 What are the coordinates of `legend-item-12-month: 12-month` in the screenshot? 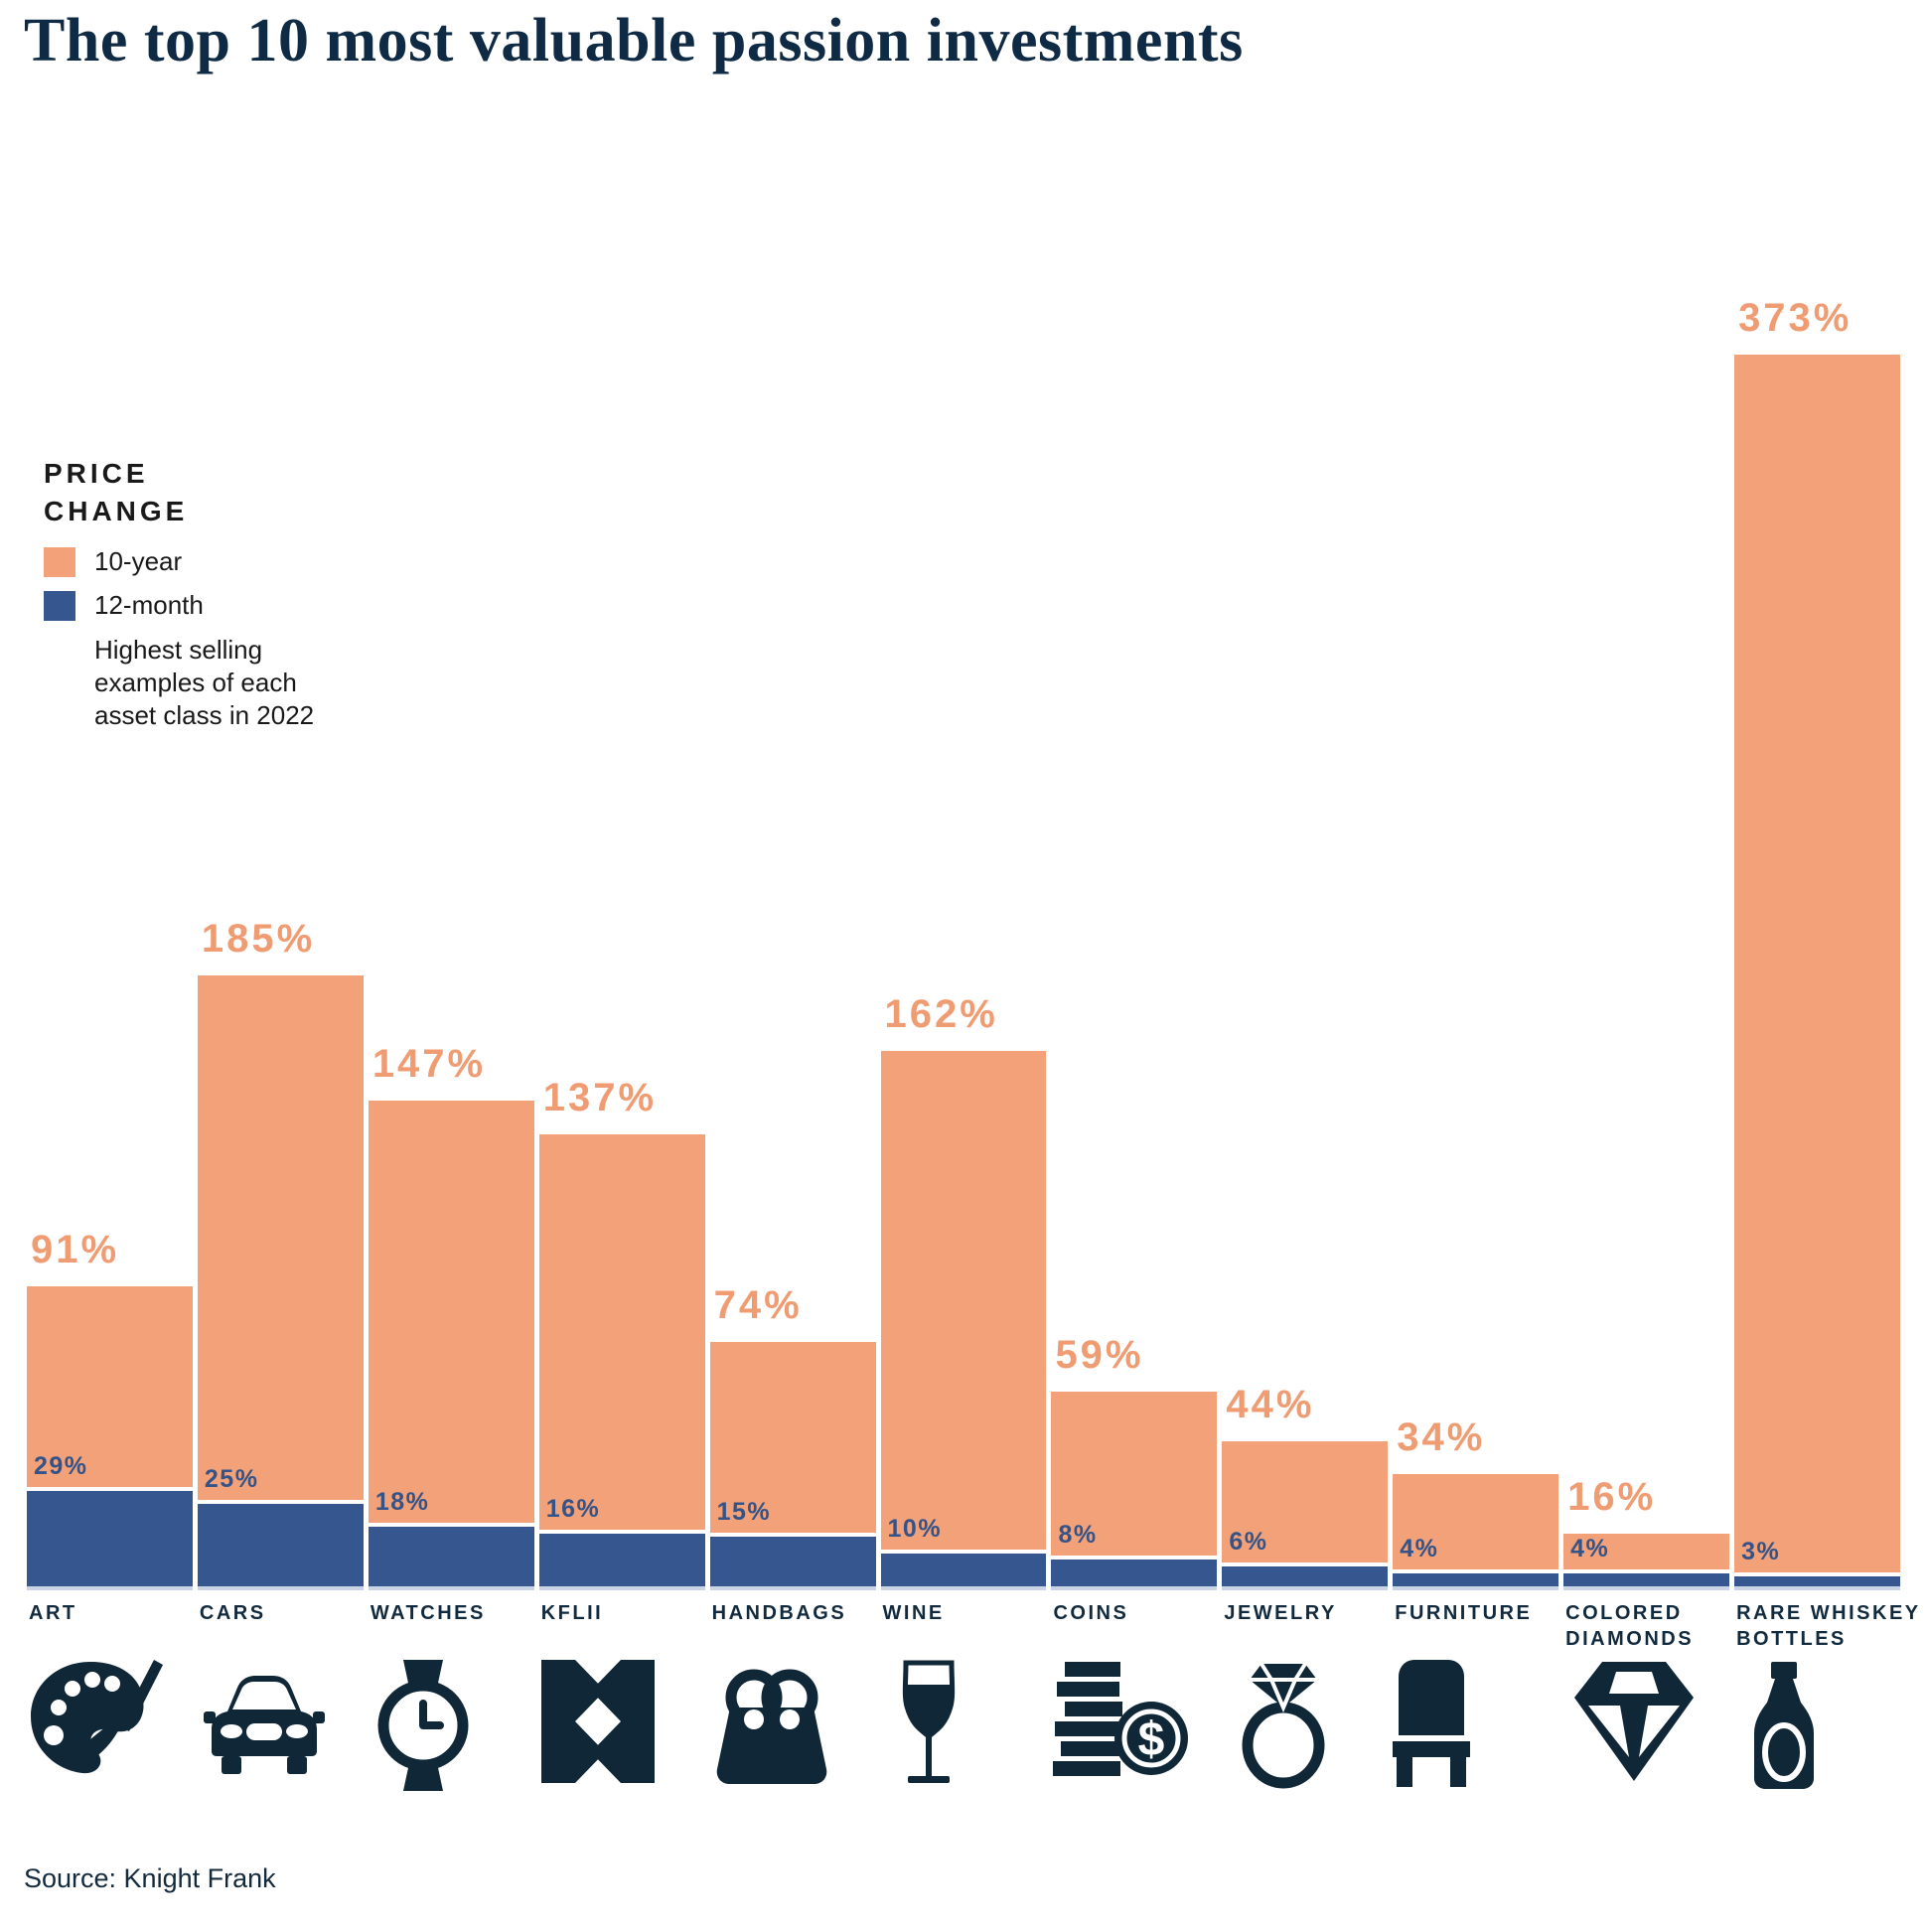 It's located at (193, 605).